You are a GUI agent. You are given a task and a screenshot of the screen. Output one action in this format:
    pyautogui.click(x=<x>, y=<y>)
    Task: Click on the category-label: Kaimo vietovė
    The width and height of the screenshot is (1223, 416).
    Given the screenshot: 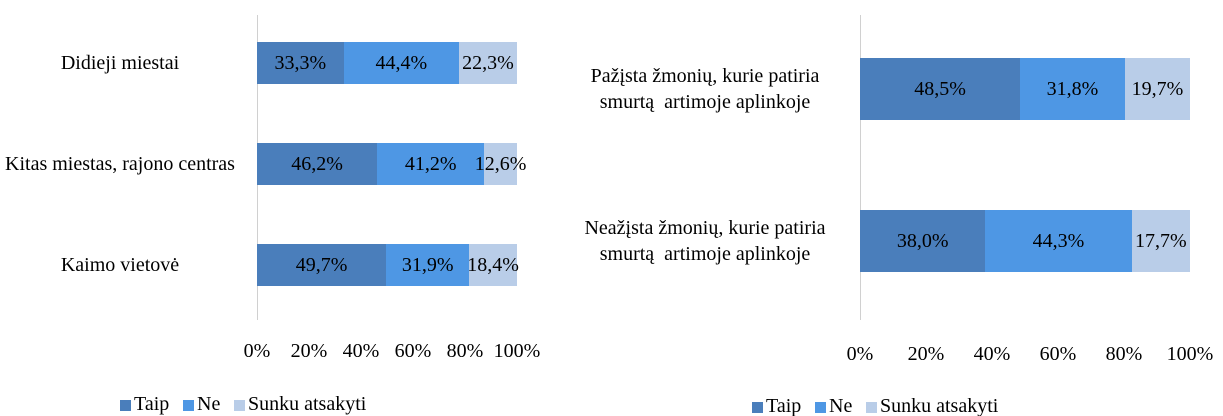 What is the action you would take?
    pyautogui.click(x=120, y=265)
    